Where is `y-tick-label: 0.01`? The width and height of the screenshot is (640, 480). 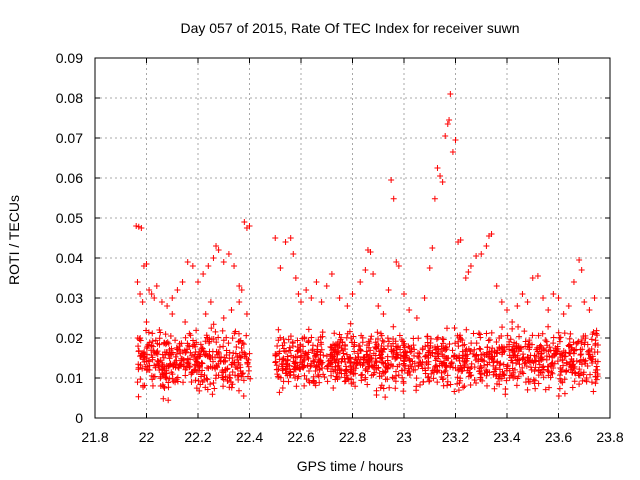 y-tick-label: 0.01 is located at coordinates (69, 378).